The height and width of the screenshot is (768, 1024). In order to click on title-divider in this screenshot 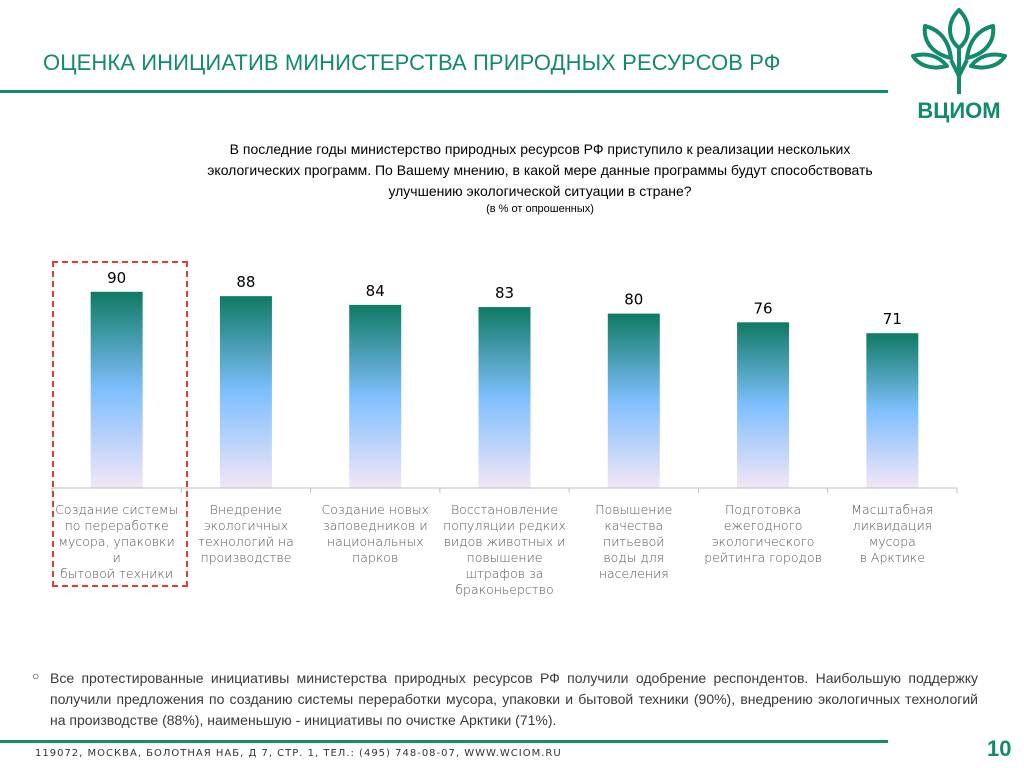, I will do `click(444, 91)`.